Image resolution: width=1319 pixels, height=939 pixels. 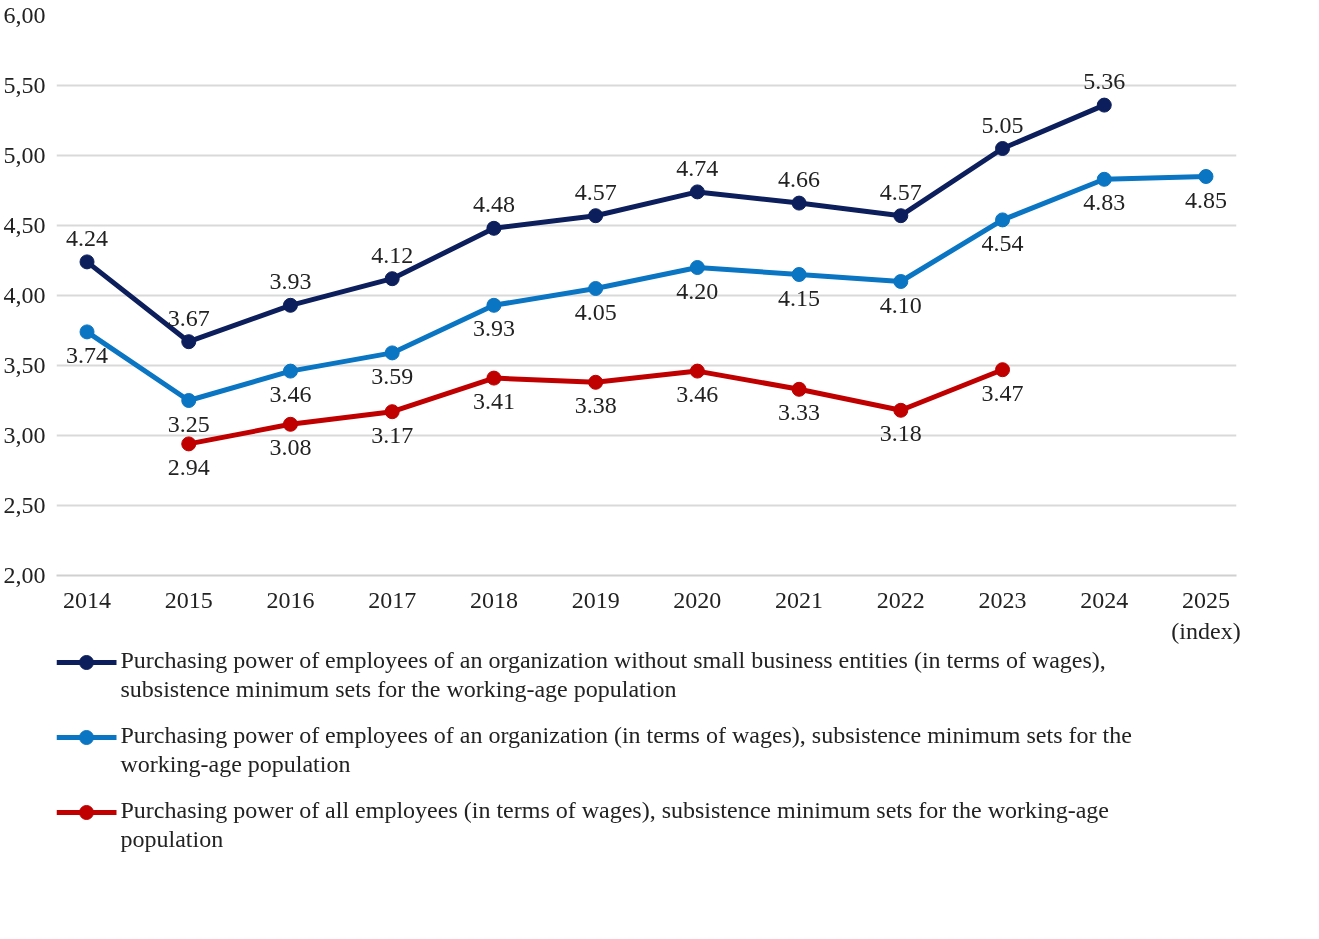 What do you see at coordinates (24, 505) in the screenshot?
I see `y-tick-label: 2,50` at bounding box center [24, 505].